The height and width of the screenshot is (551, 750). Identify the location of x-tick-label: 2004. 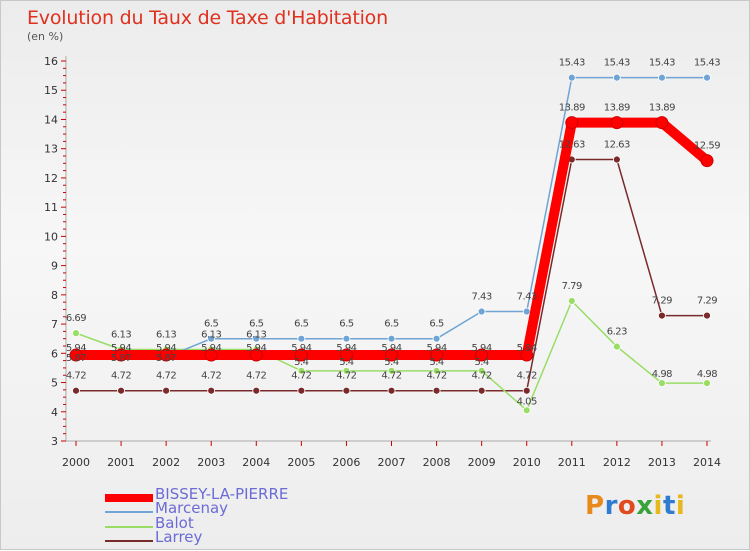
(256, 462).